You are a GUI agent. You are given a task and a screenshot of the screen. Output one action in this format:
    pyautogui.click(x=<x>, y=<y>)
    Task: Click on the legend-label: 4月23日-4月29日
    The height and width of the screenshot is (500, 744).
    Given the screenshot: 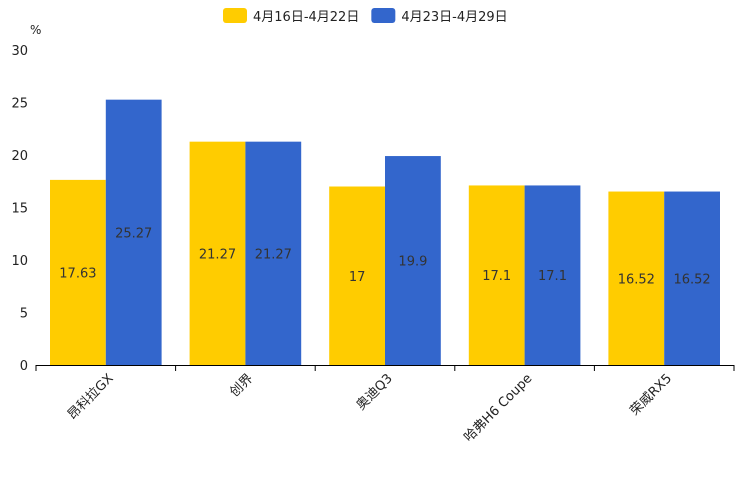 What is the action you would take?
    pyautogui.click(x=454, y=17)
    